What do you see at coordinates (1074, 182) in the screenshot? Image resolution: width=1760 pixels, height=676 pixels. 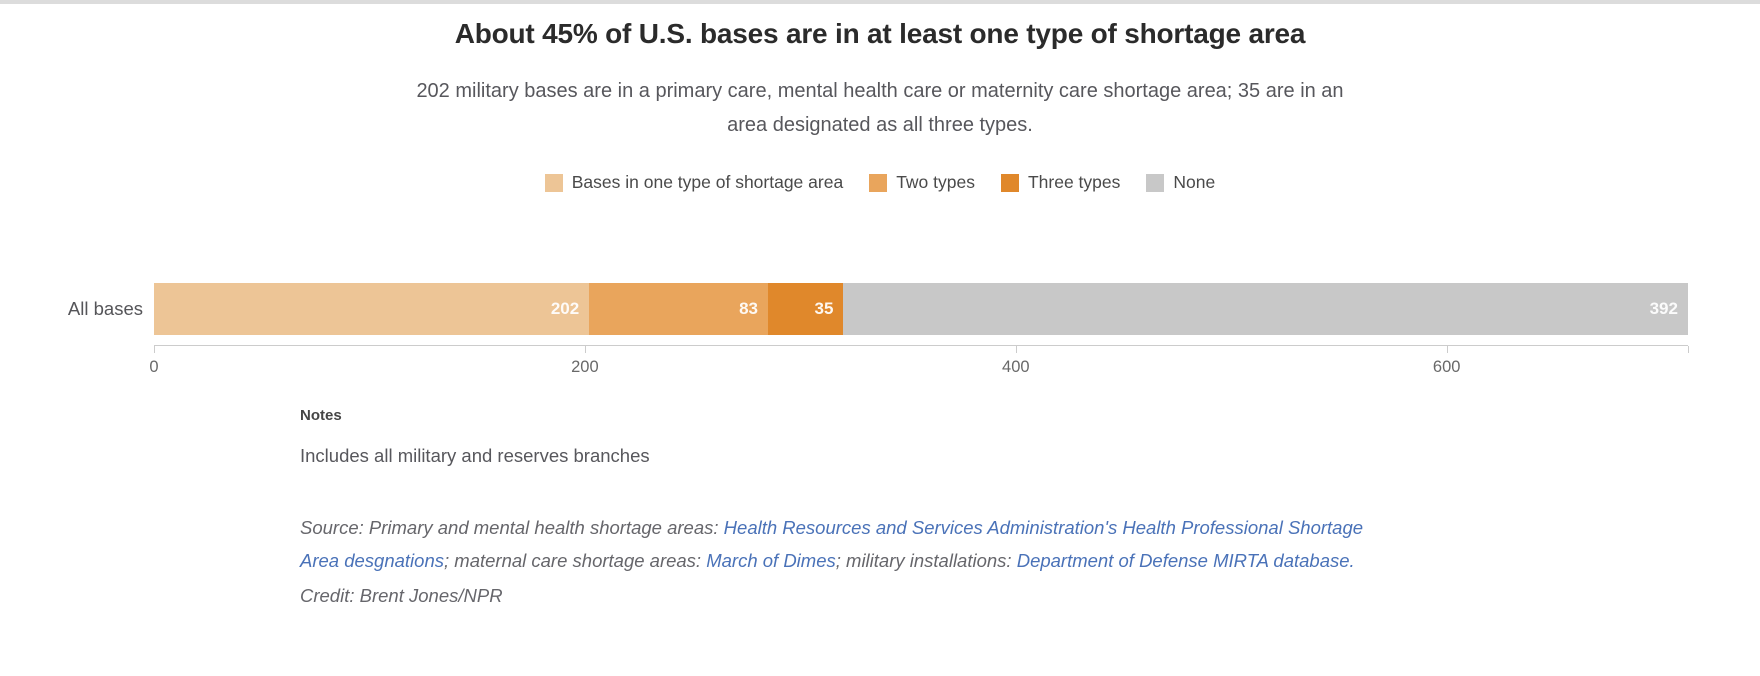 I see `legend-label: Three types` at bounding box center [1074, 182].